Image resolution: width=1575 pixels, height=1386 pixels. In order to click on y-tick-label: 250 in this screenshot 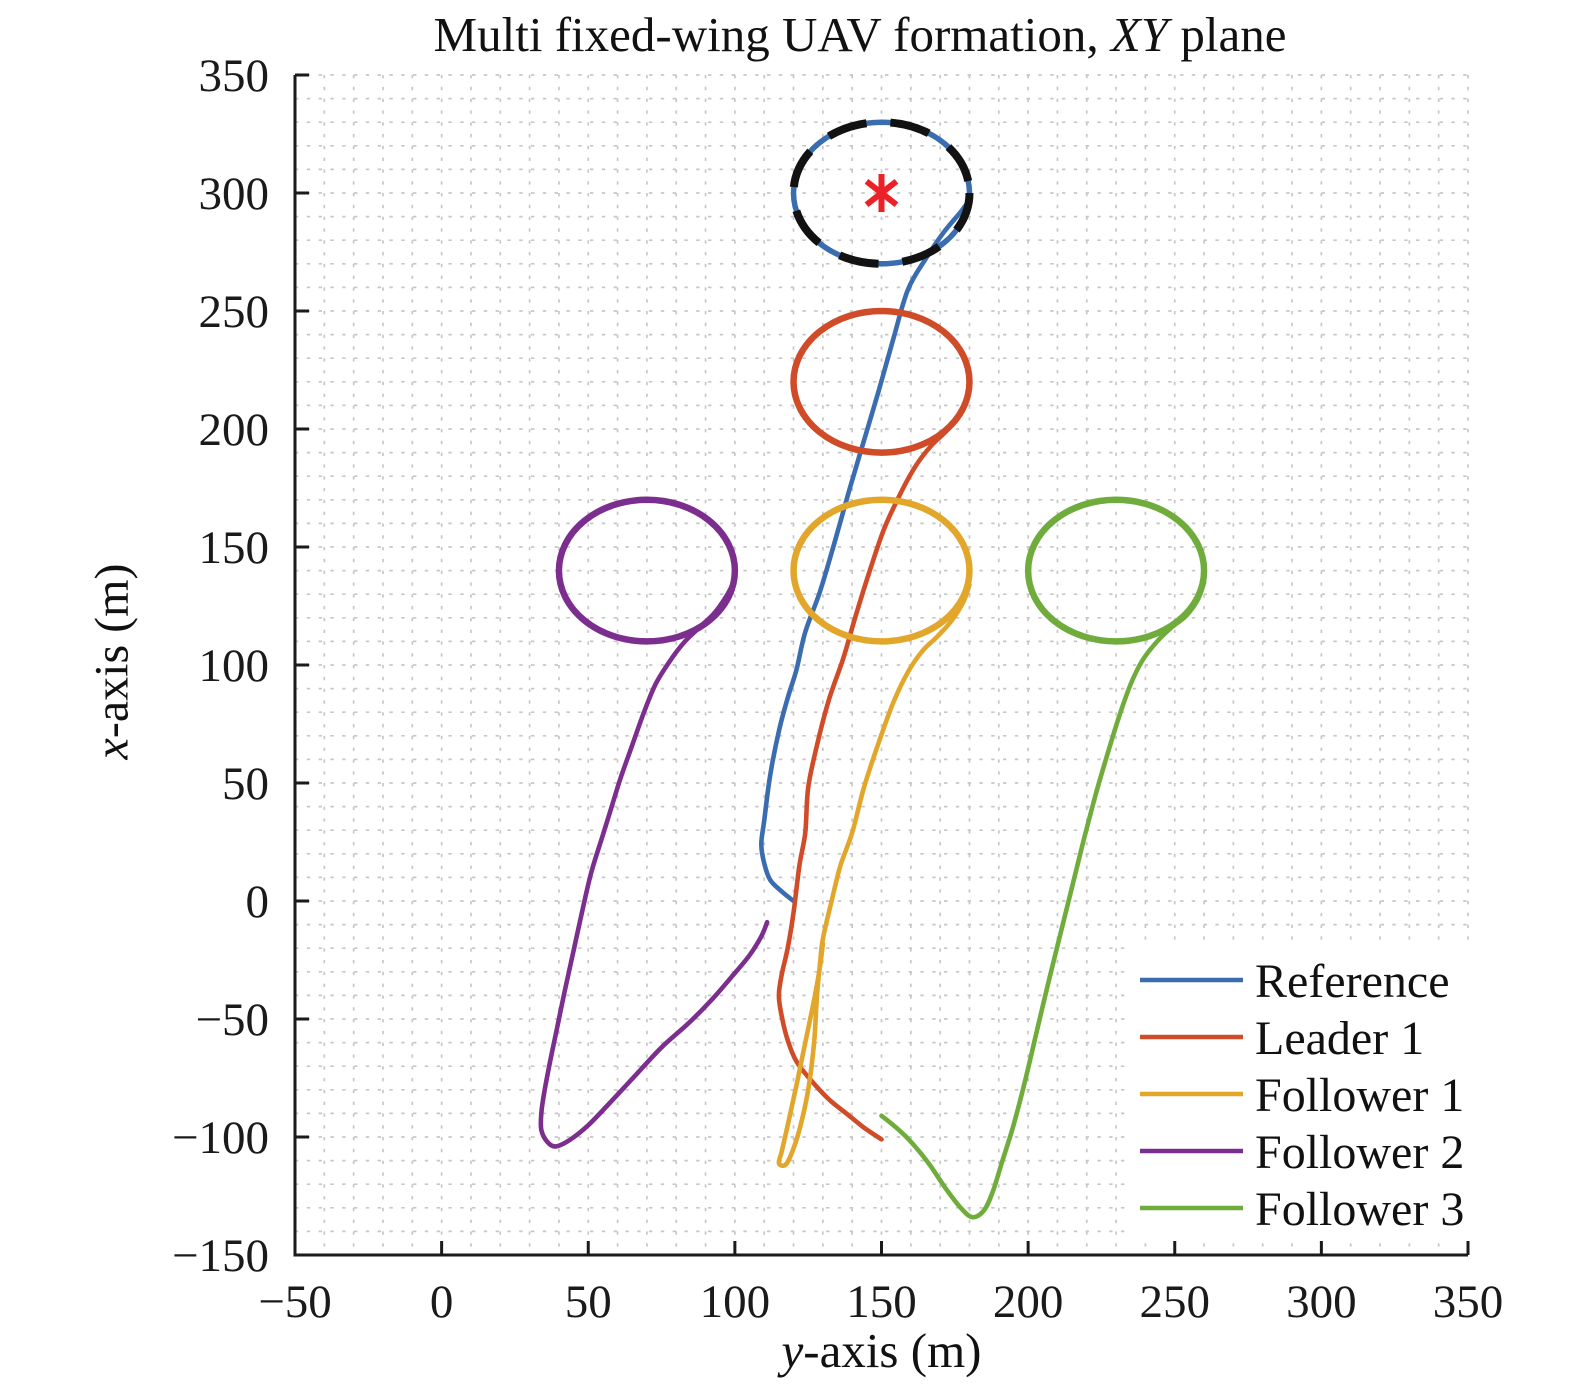, I will do `click(234, 312)`.